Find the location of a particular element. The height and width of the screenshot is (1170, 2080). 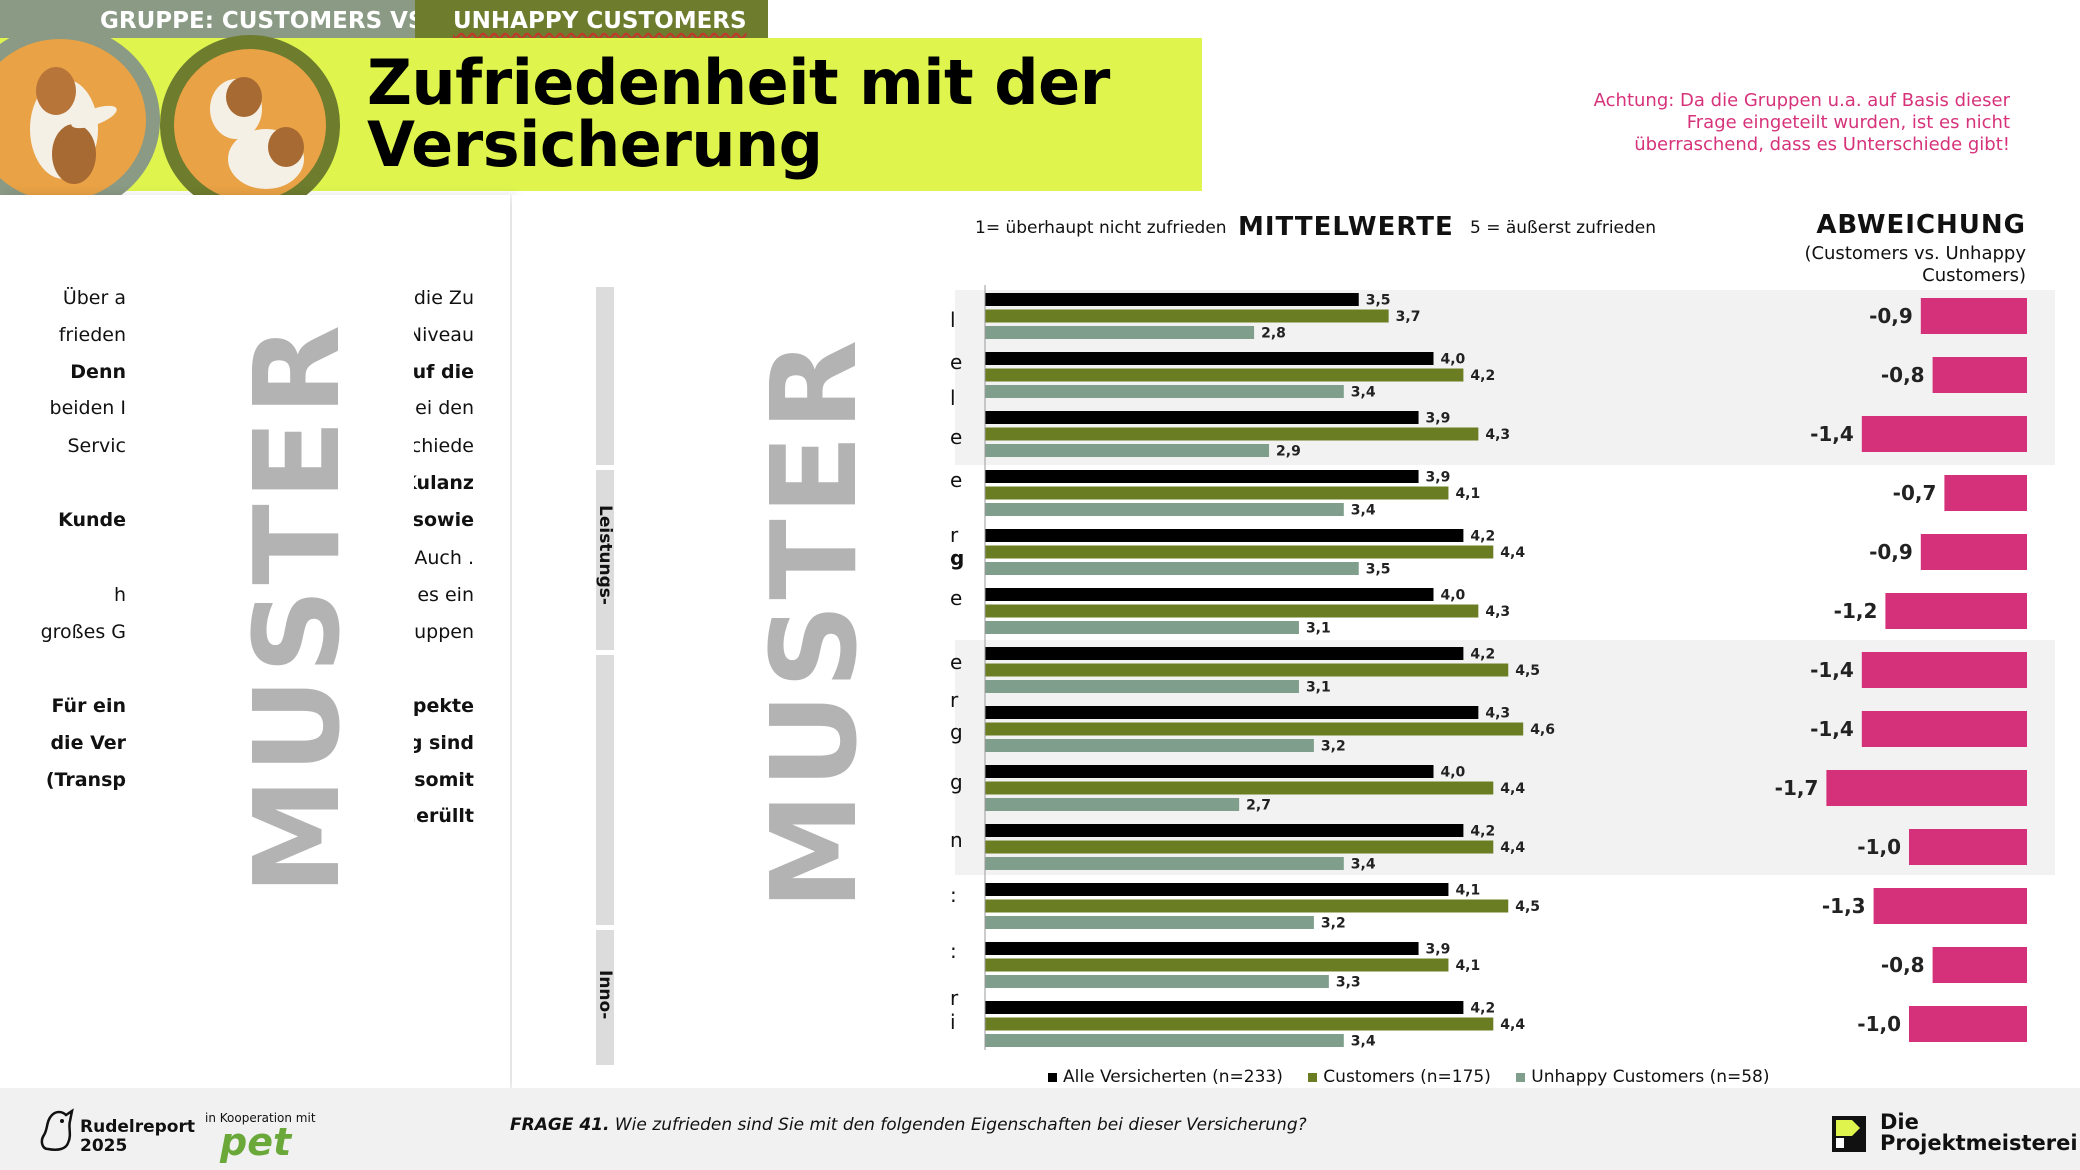

bar-label-row6-series3: 3,1 is located at coordinates (1318, 629).